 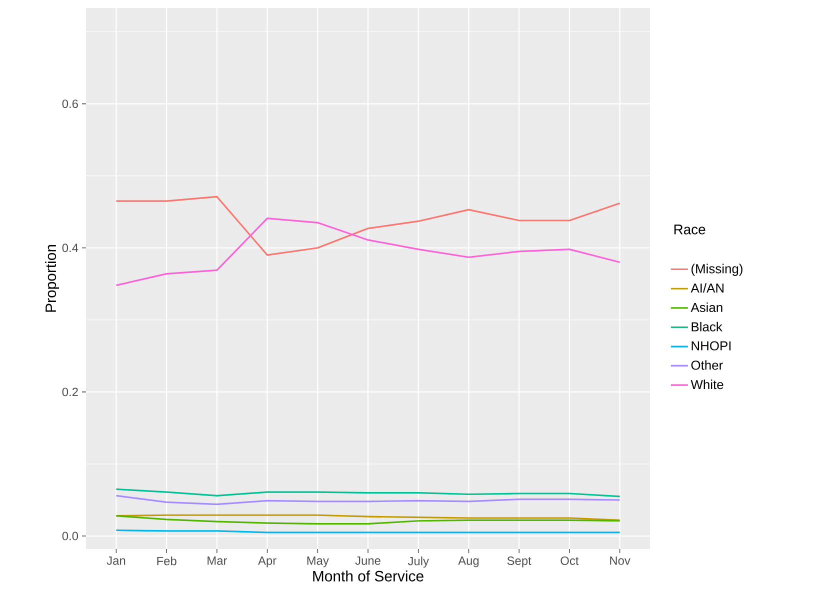 I want to click on x-tick-label: Oct, so click(x=569, y=560).